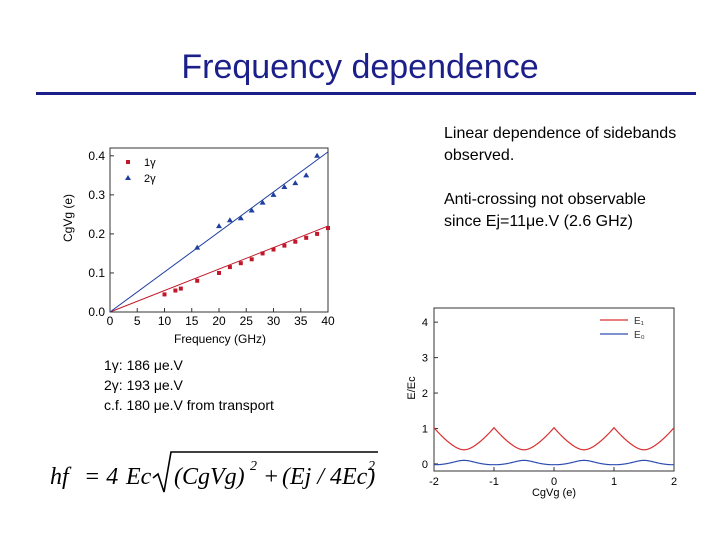 The width and height of the screenshot is (720, 540). What do you see at coordinates (271, 477) in the screenshot?
I see `formula-plus: +` at bounding box center [271, 477].